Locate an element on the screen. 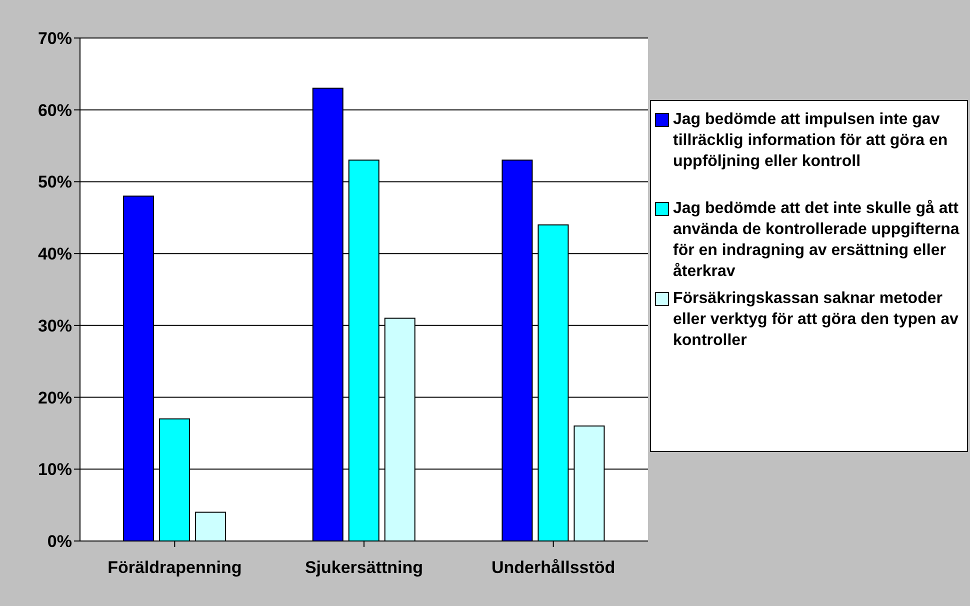 The image size is (970, 606). bar is located at coordinates (210, 526).